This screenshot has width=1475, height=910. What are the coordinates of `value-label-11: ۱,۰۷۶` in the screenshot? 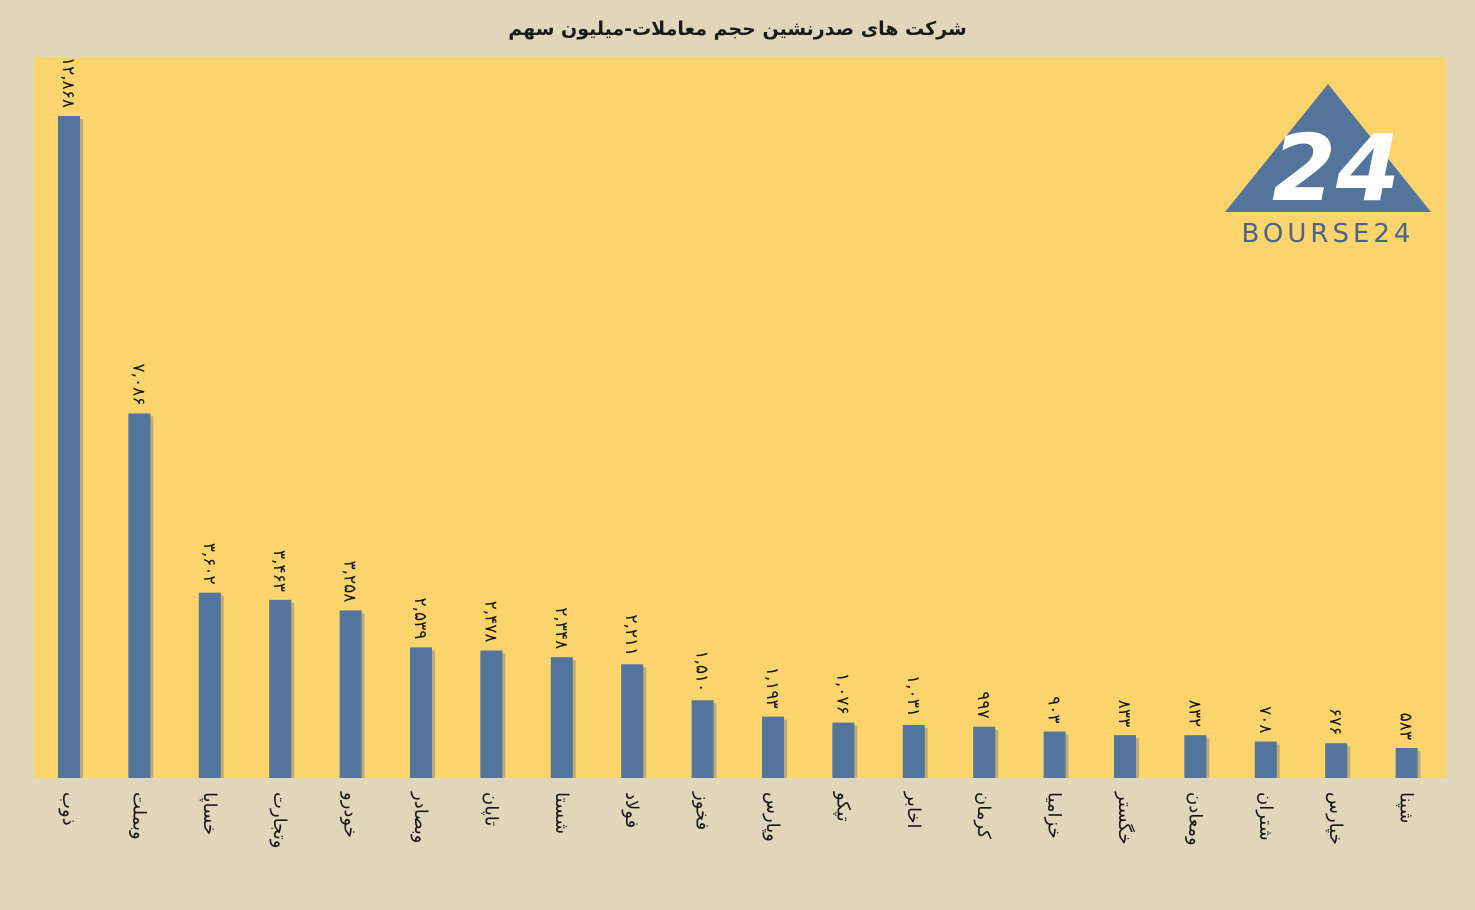 It's located at (842, 694).